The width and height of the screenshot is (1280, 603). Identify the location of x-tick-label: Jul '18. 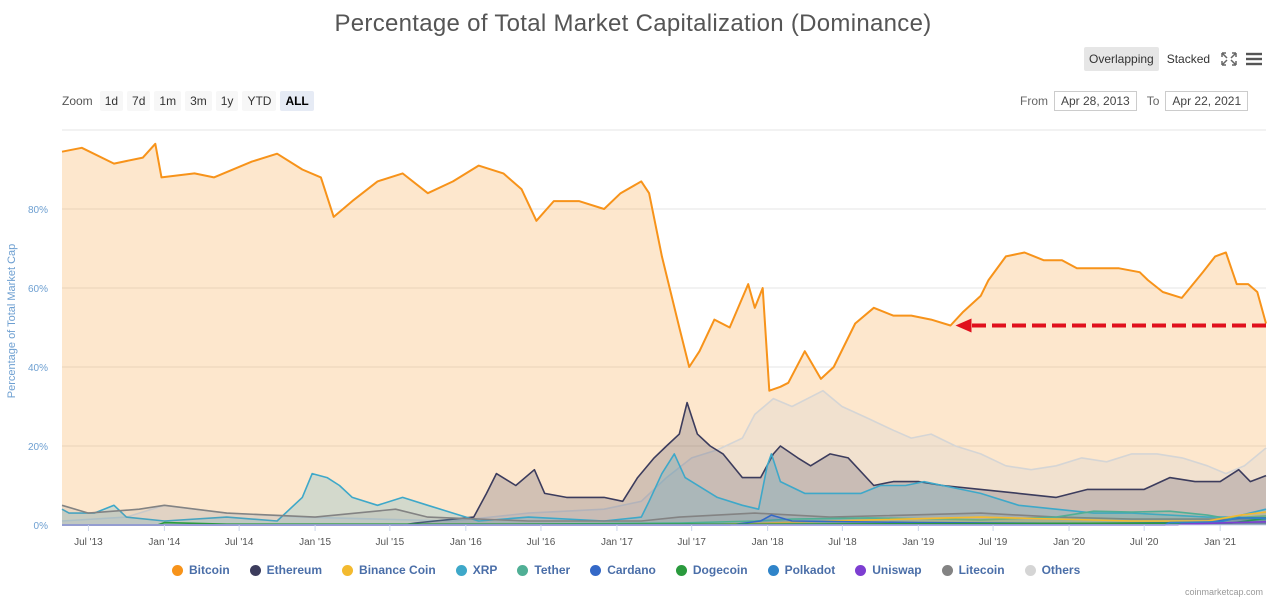
(842, 542).